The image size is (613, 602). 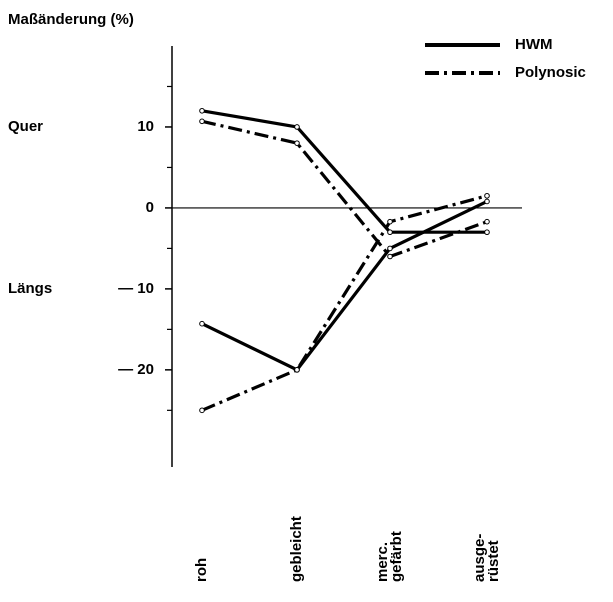 What do you see at coordinates (479, 558) in the screenshot?
I see `x-tick-label: ausge-` at bounding box center [479, 558].